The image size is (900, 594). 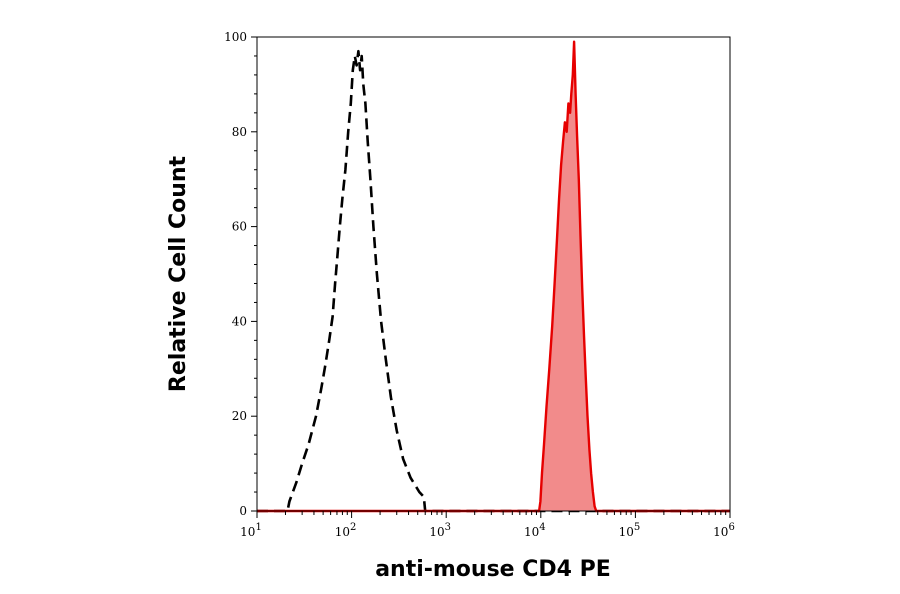 What do you see at coordinates (535, 530) in the screenshot?
I see `x-tick-label: 10⁴` at bounding box center [535, 530].